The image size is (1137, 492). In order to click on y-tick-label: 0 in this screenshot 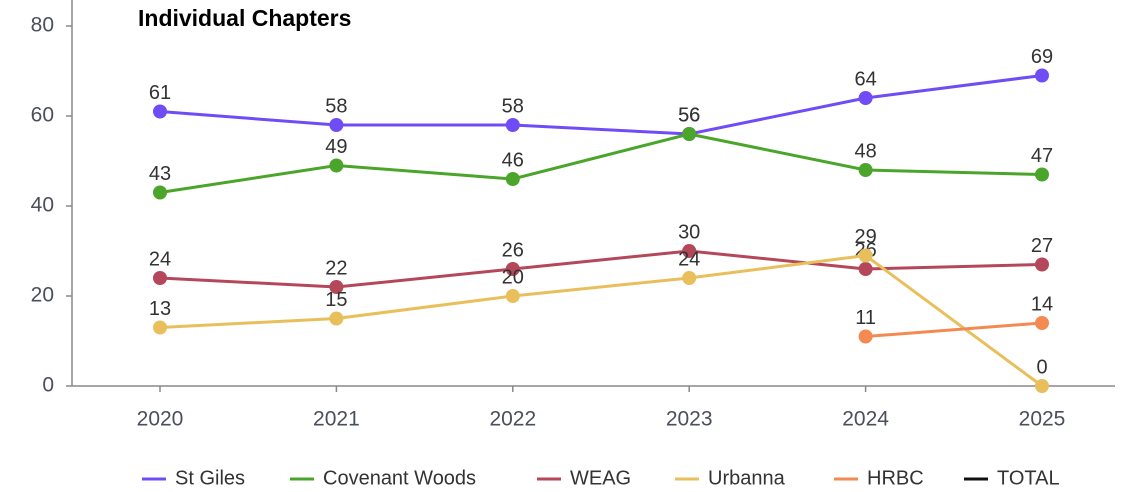, I will do `click(48, 385)`.